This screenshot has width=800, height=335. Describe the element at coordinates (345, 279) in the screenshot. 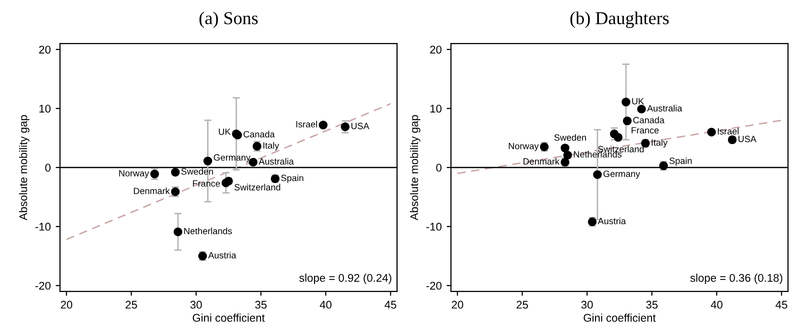

I see `annotation: slope = 0.92 (0.24)` at that location.